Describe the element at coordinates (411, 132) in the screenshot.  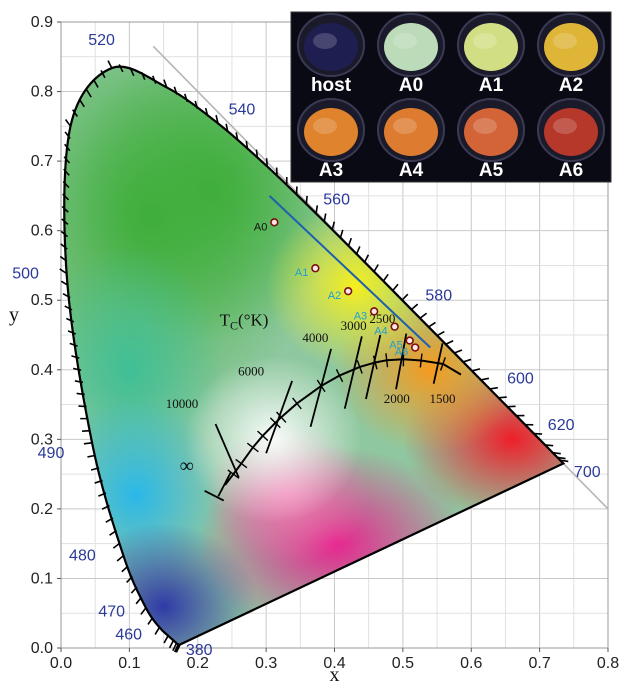
I see `inset-sample-A4` at that location.